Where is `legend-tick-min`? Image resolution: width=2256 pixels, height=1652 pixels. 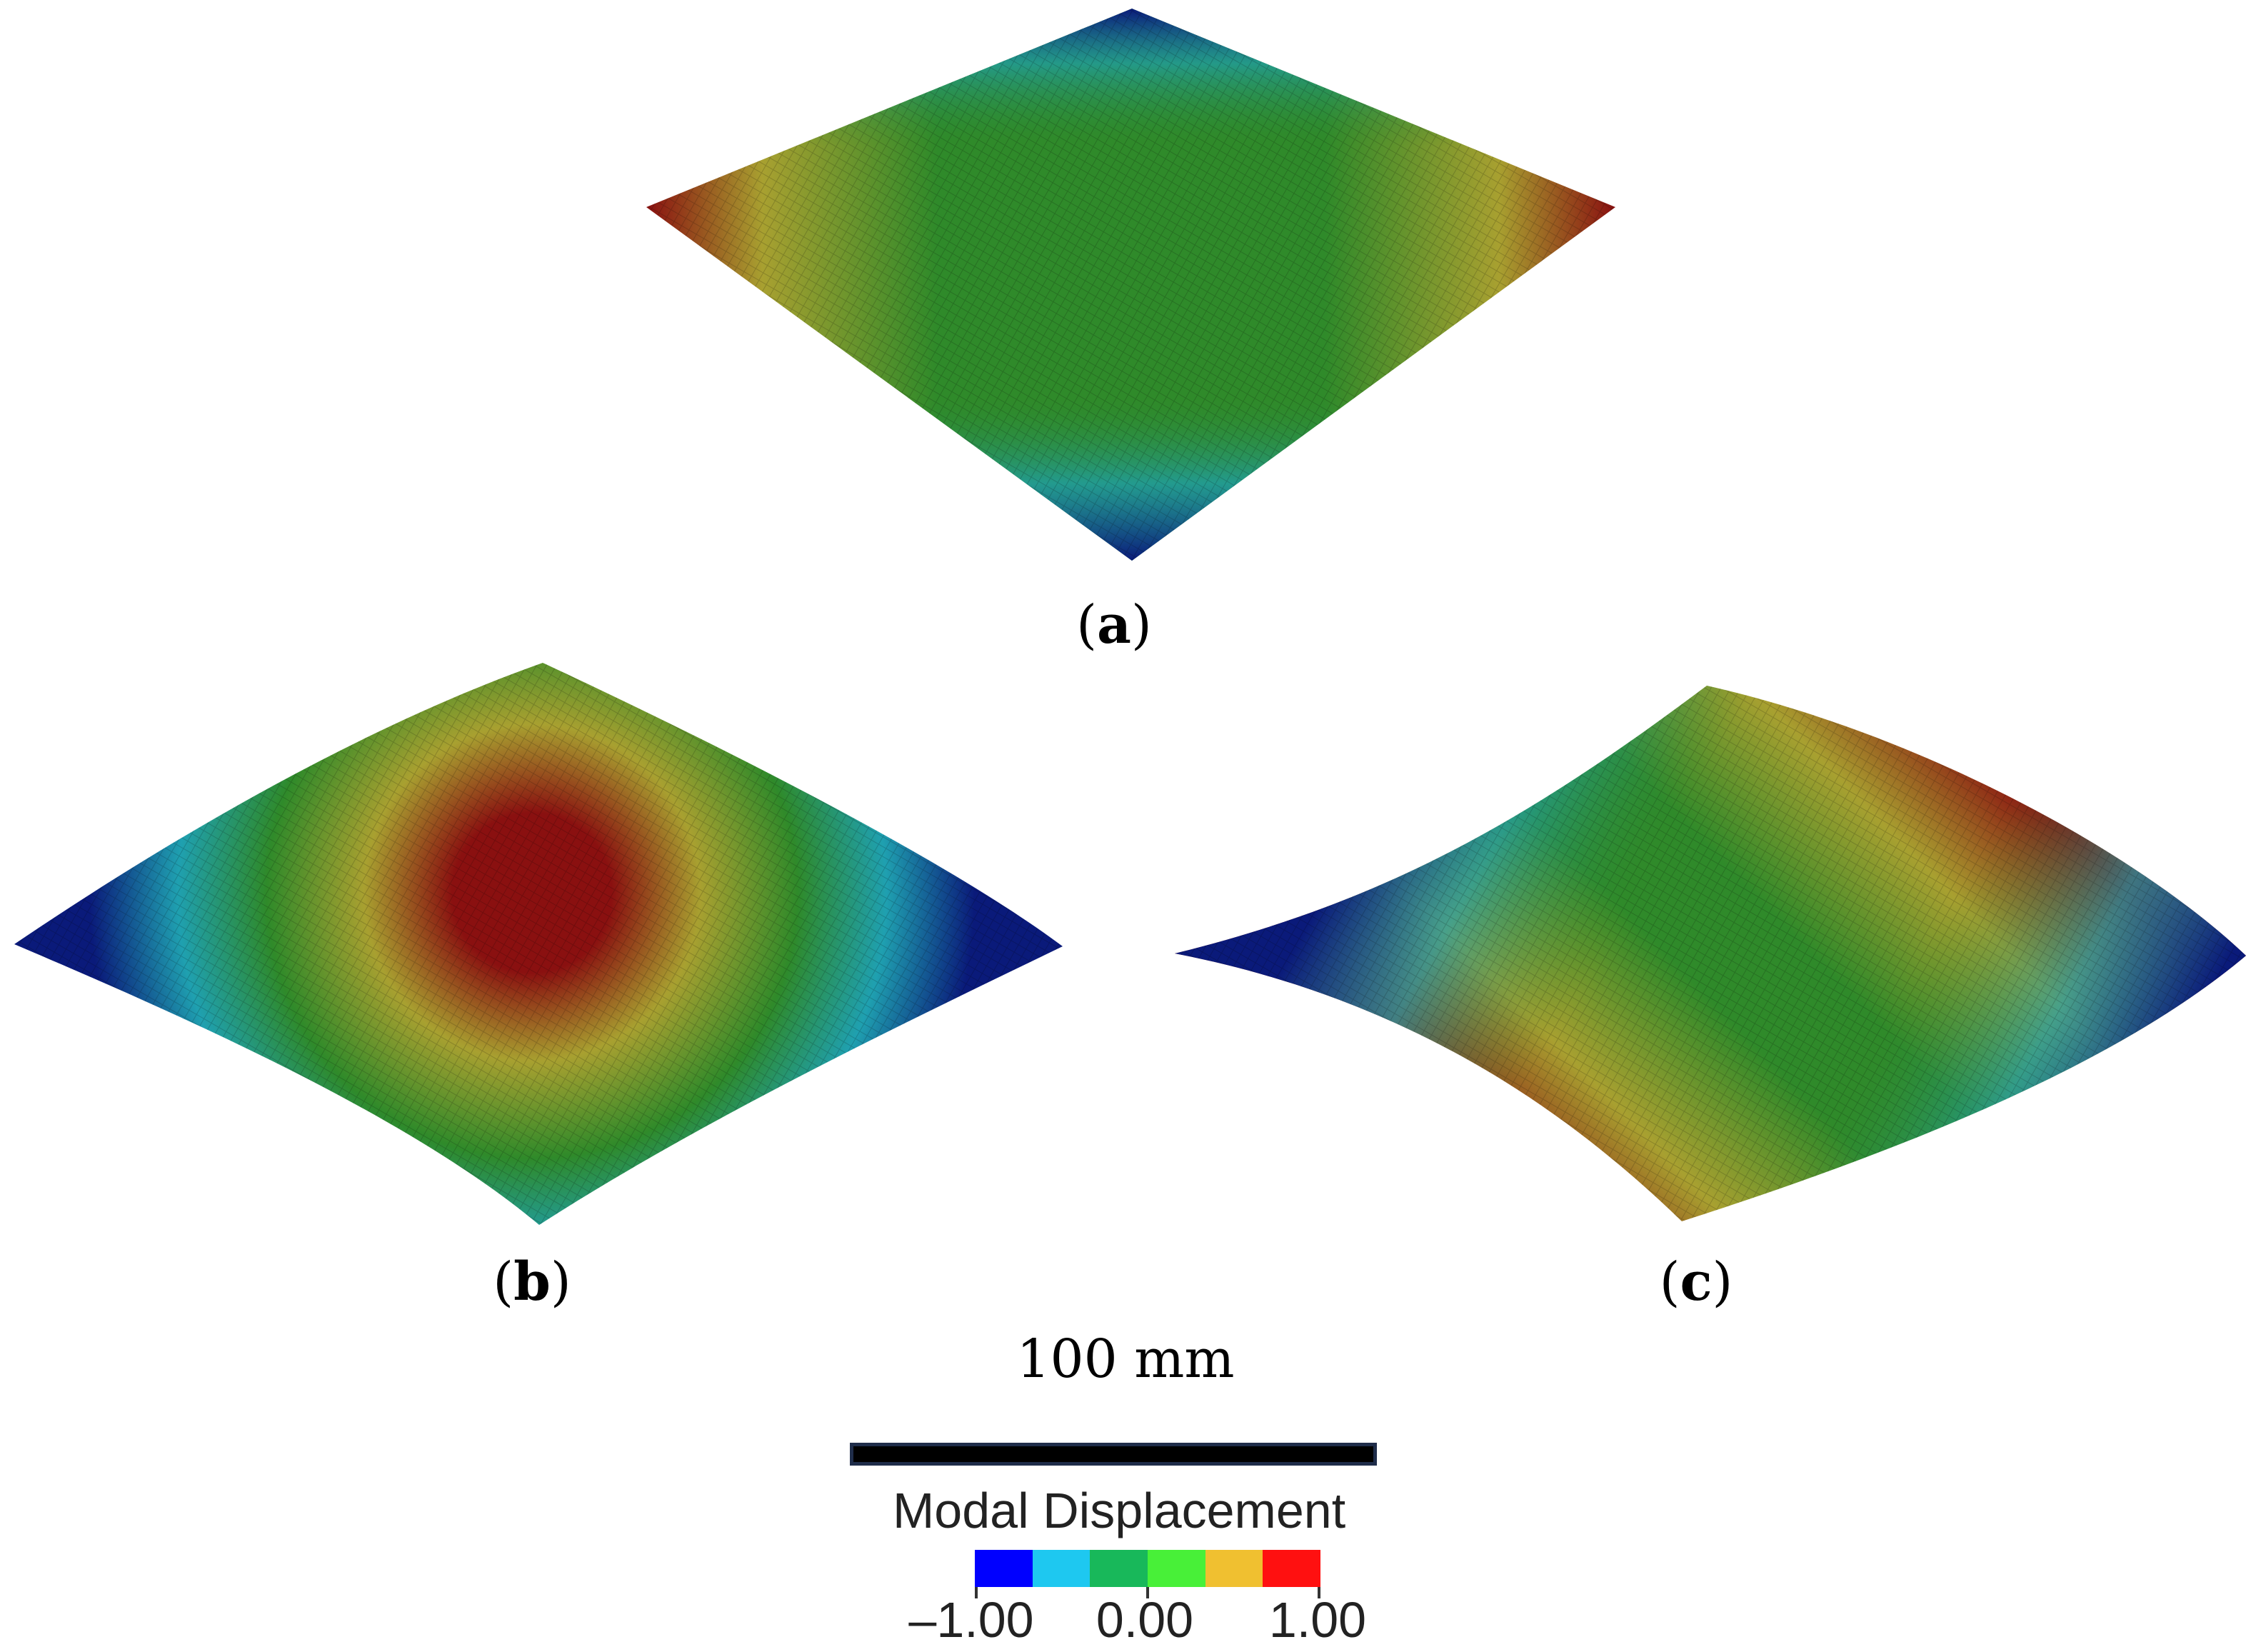 legend-tick-min is located at coordinates (977, 1592).